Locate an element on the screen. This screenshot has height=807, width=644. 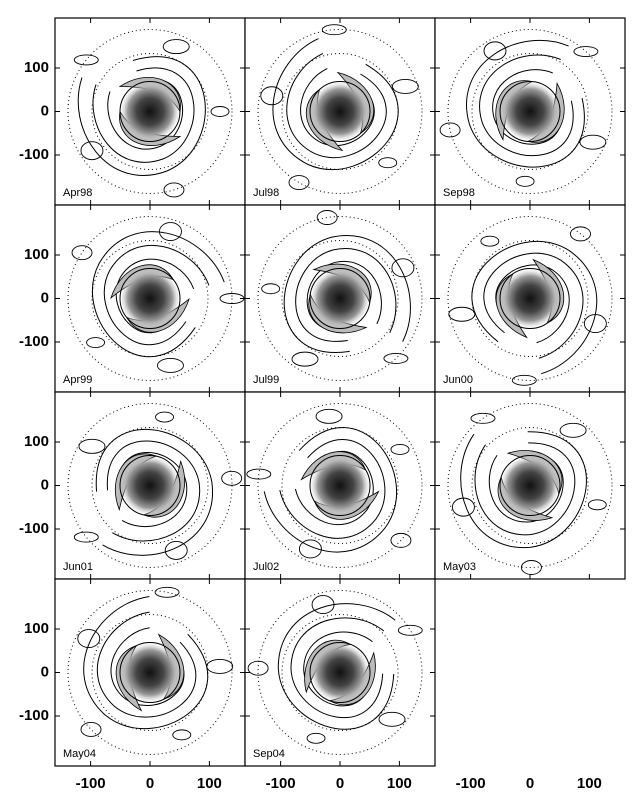
panel-label: Sep98 is located at coordinates (459, 193).